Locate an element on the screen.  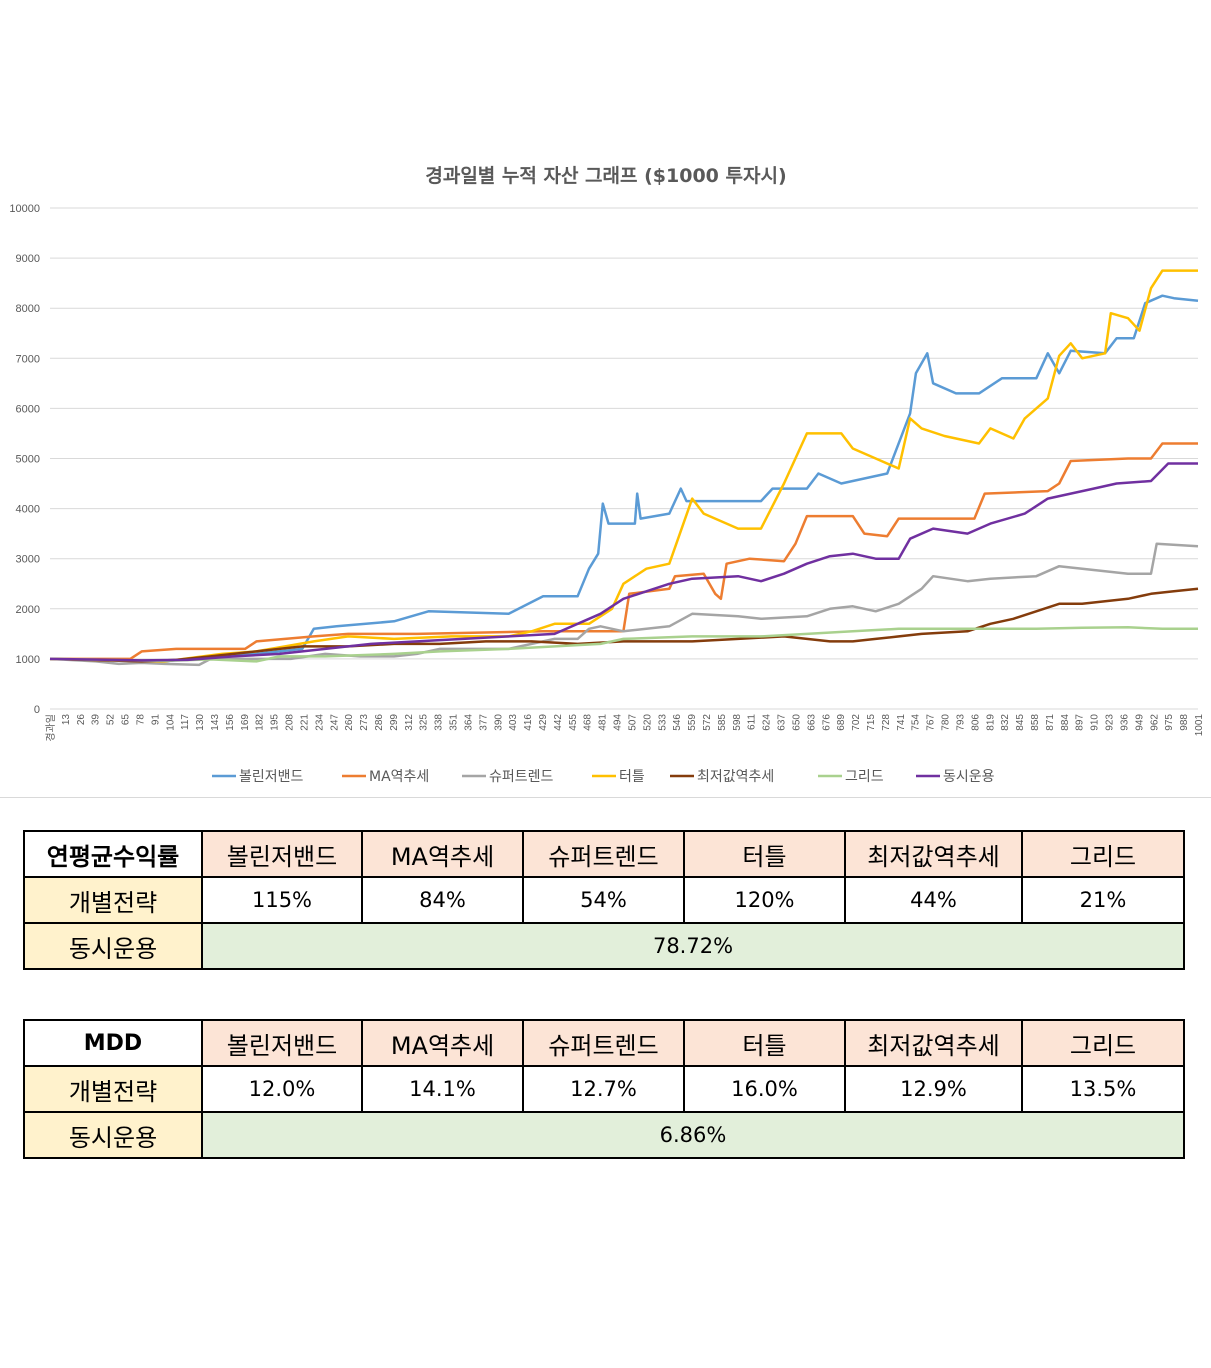
x-tick-label: 117 is located at coordinates (185, 722).